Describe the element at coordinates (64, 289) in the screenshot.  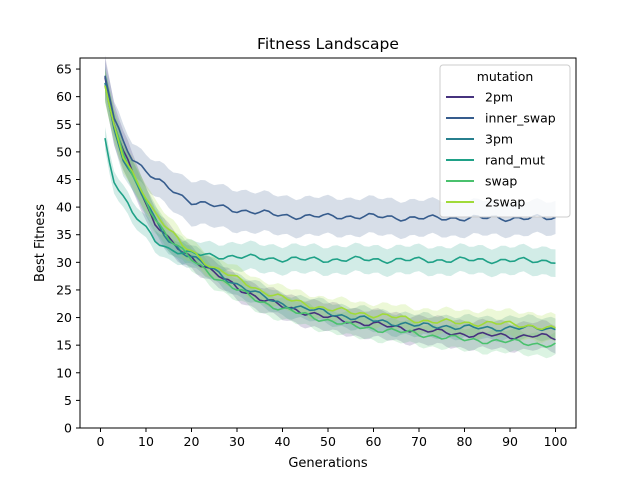
I see `y-tick-label: 25` at that location.